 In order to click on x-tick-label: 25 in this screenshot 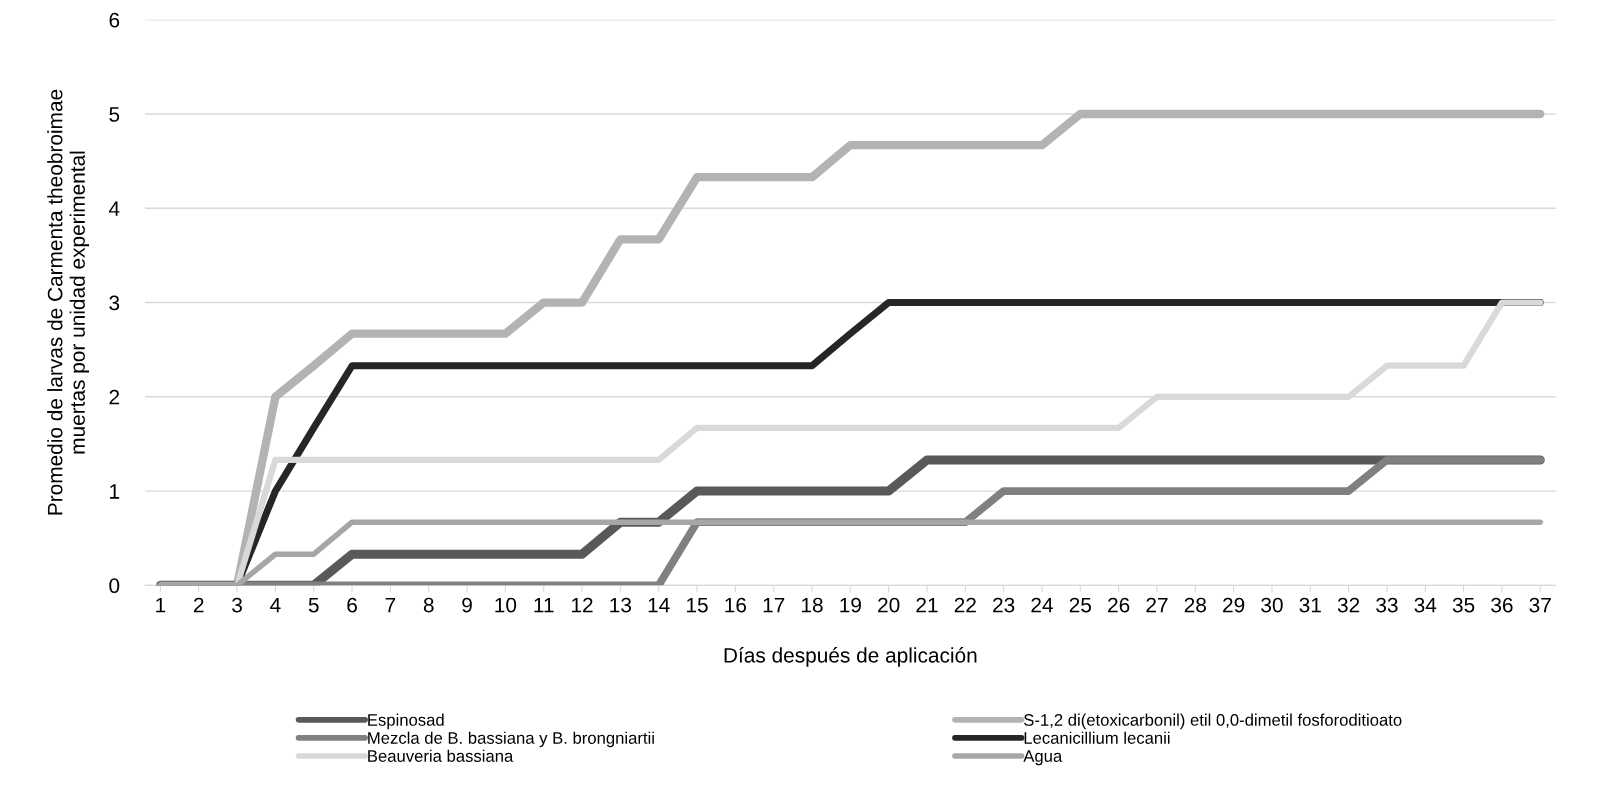, I will do `click(1080, 605)`.